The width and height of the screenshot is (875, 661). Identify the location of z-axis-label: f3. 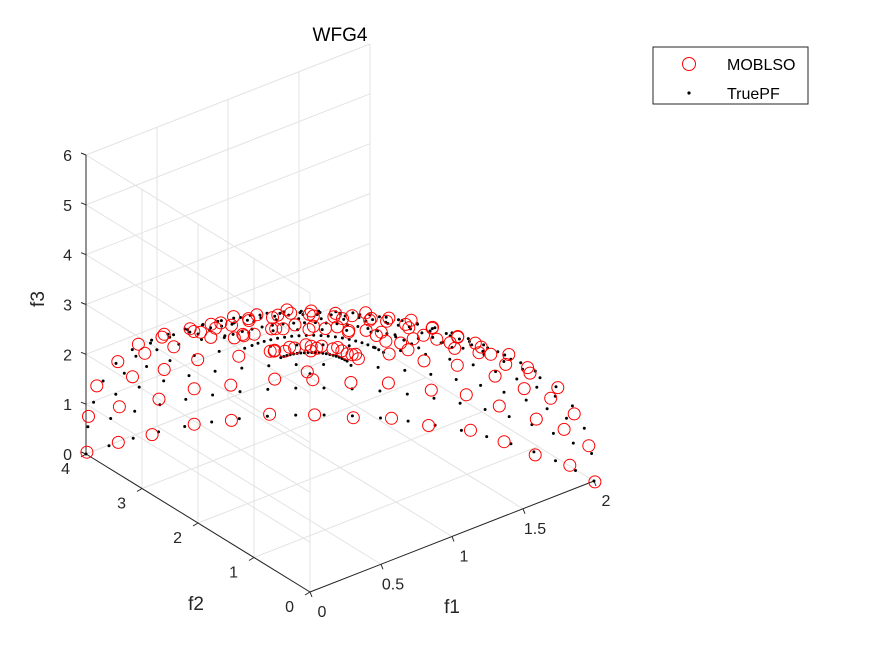
(38, 299).